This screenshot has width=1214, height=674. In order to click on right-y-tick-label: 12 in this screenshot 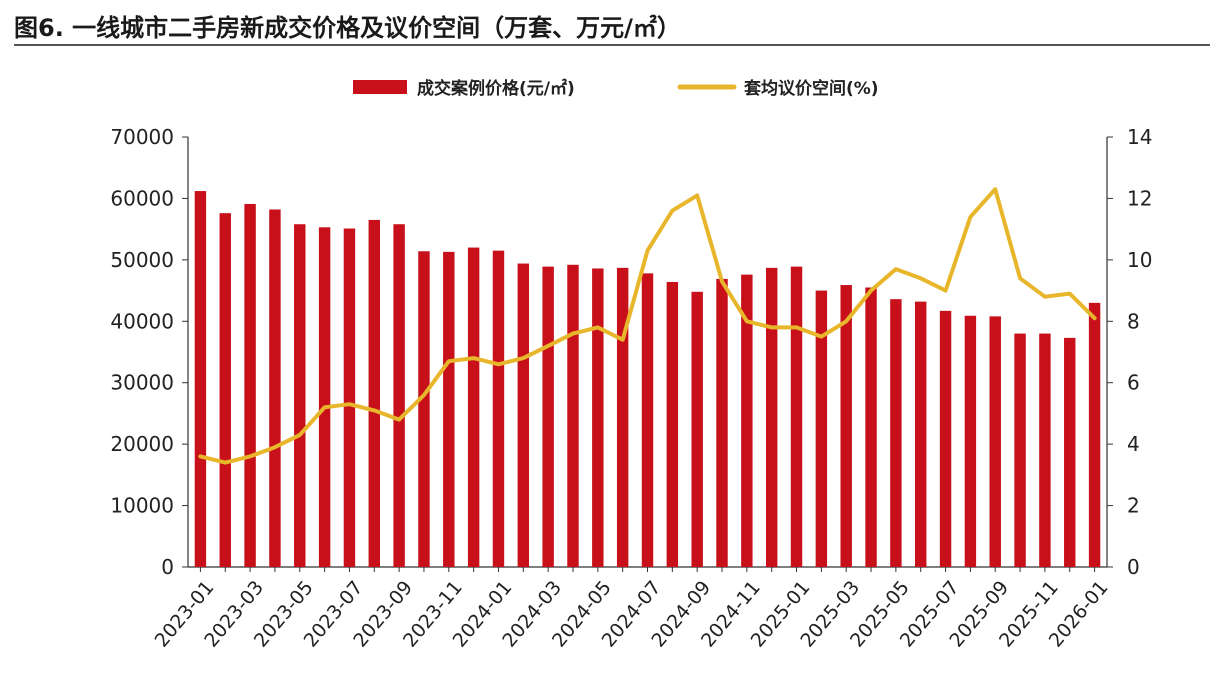, I will do `click(1139, 198)`.